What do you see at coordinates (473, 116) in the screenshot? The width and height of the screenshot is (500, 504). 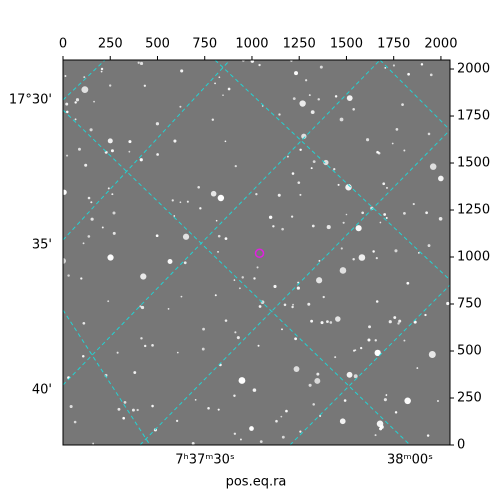 I see `y-tick-label: 1750` at bounding box center [473, 116].